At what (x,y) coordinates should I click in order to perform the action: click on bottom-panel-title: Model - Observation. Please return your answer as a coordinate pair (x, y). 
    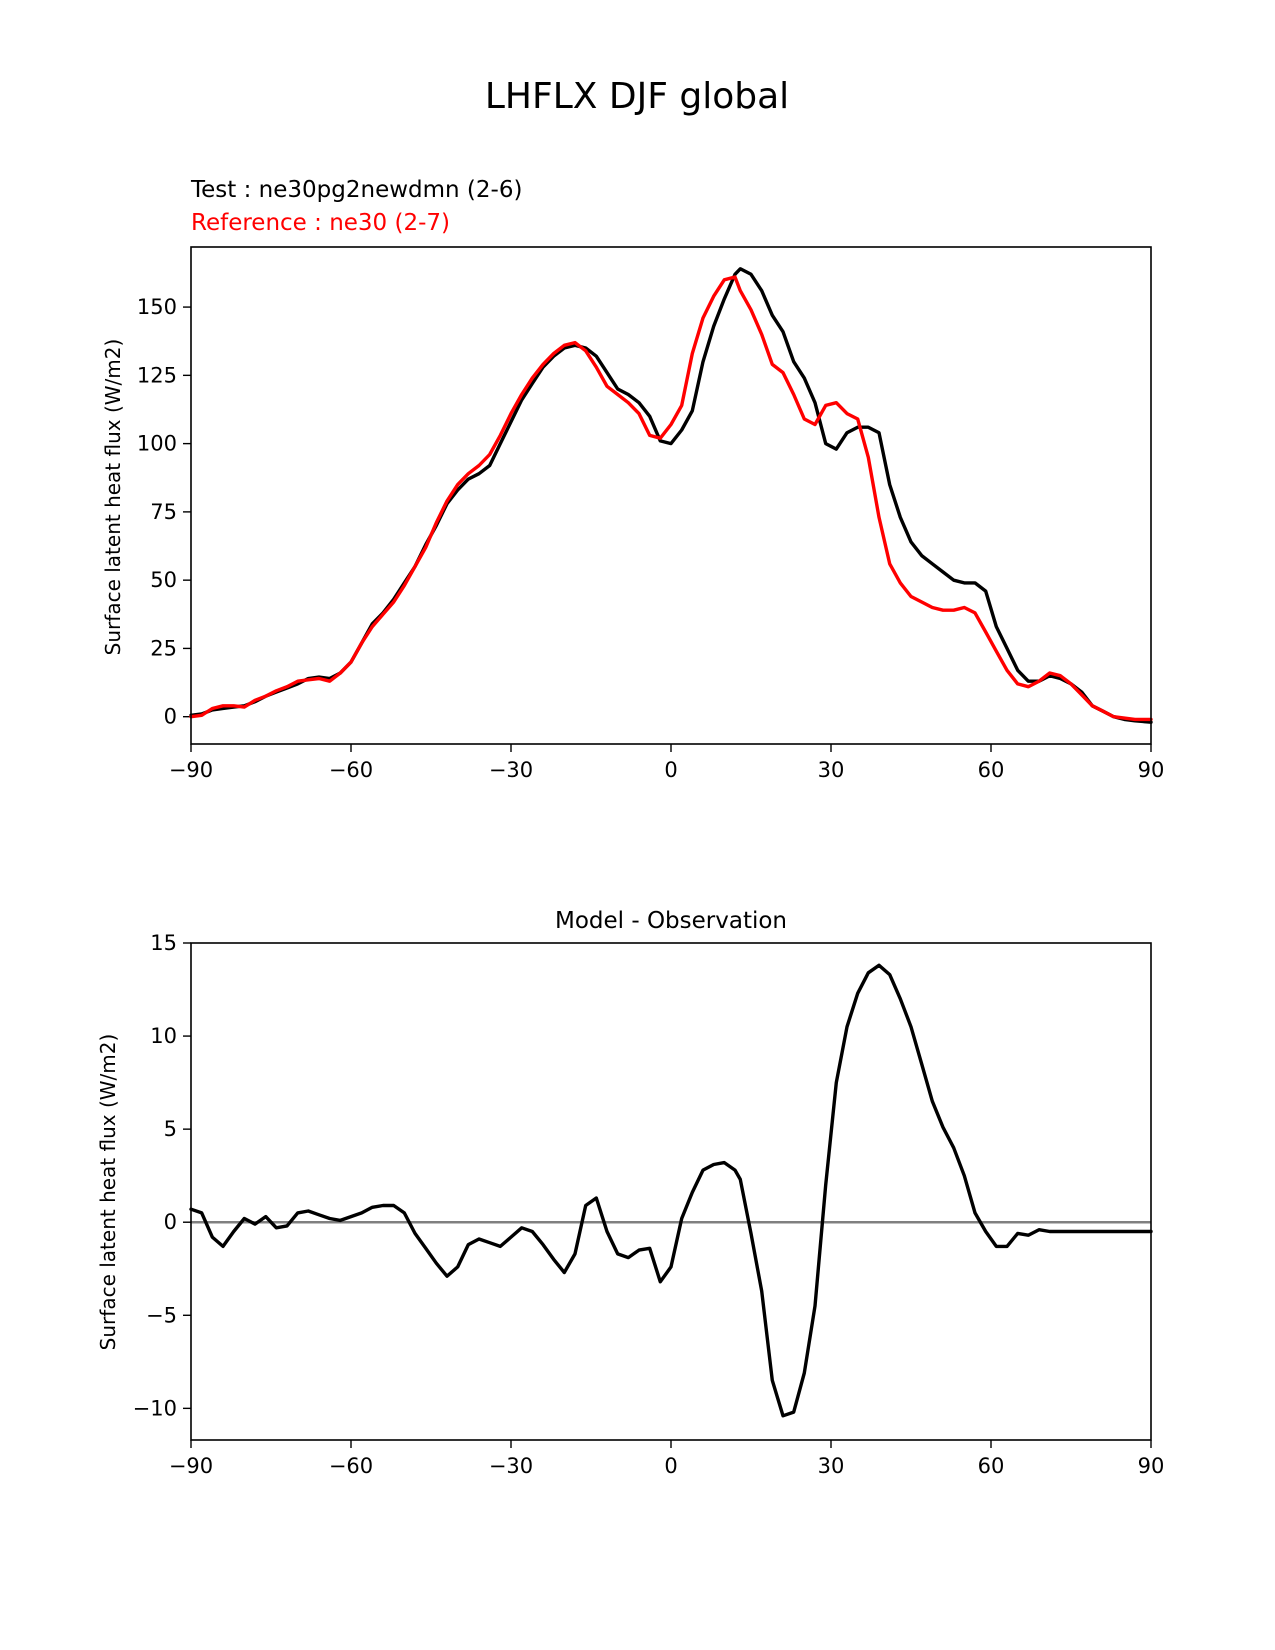
    Looking at the image, I should click on (671, 921).